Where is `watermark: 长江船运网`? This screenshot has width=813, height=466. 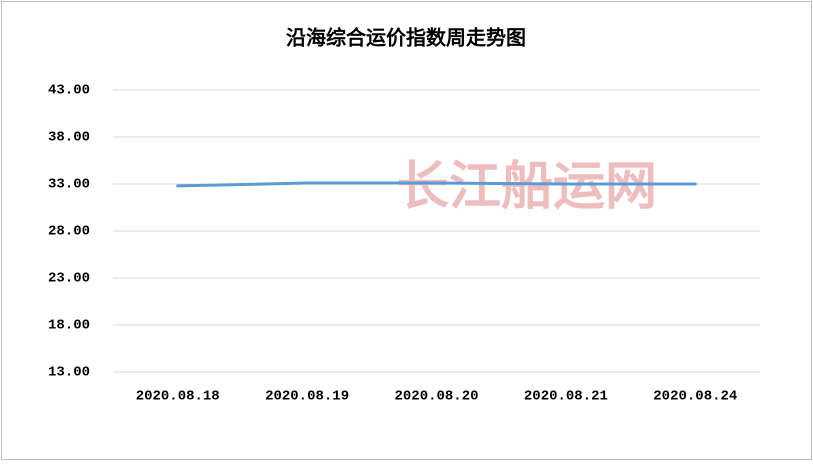 watermark: 长江船运网 is located at coordinates (527, 187).